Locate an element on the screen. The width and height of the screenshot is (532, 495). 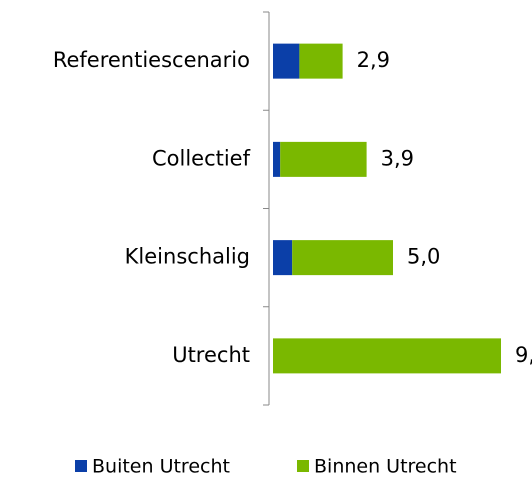
category-label: Kleinschalig is located at coordinates (187, 257).